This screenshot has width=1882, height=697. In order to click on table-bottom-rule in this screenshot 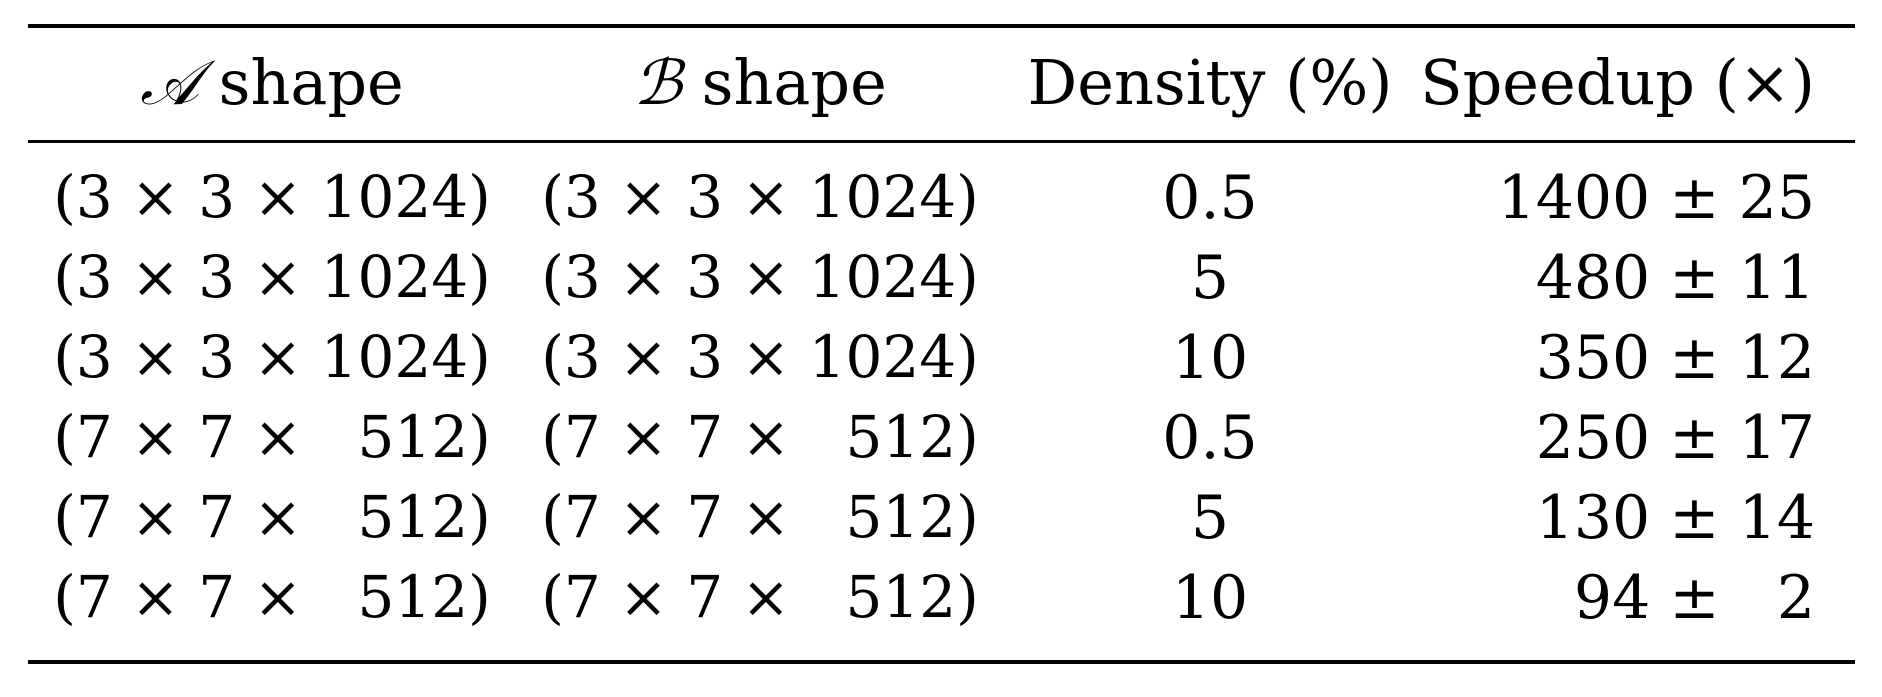, I will do `click(941, 662)`.